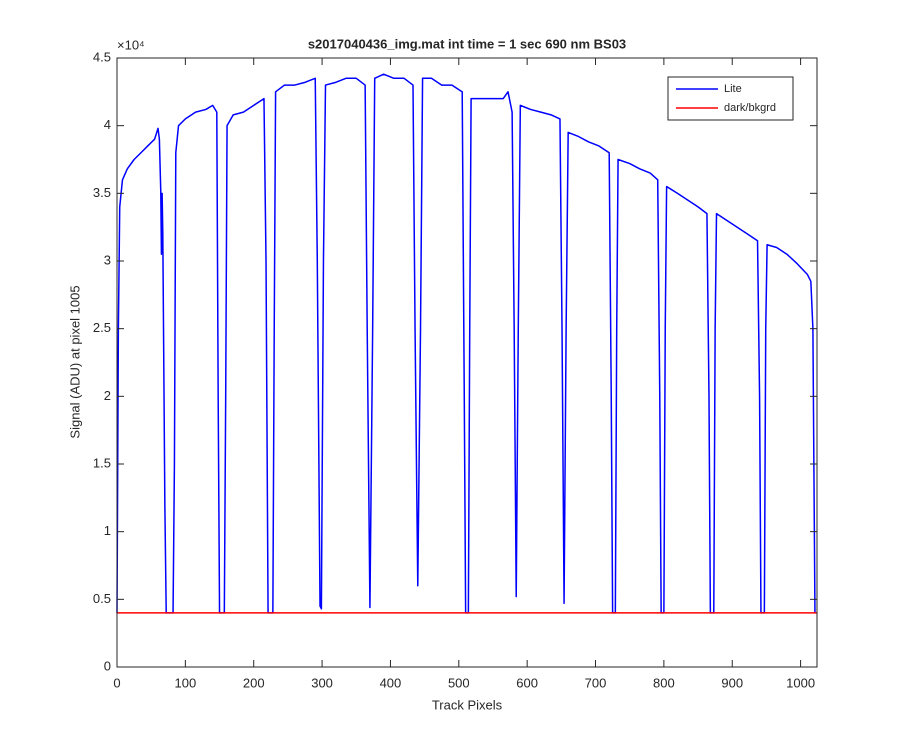 This screenshot has height=750, width=900. I want to click on x-tick-label: 300, so click(322, 682).